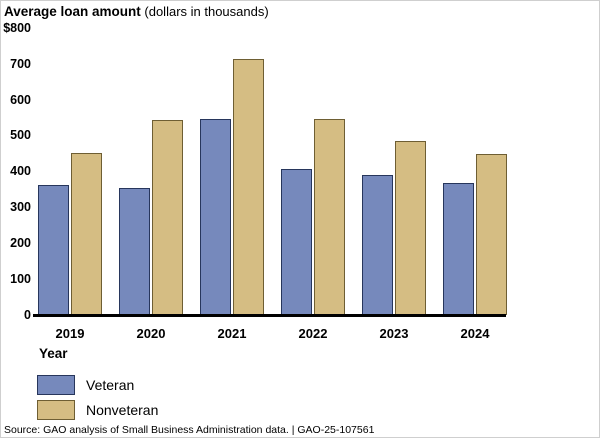 This screenshot has height=438, width=600. Describe the element at coordinates (122, 410) in the screenshot. I see `legend-label-nonveteran: Nonveteran` at that location.